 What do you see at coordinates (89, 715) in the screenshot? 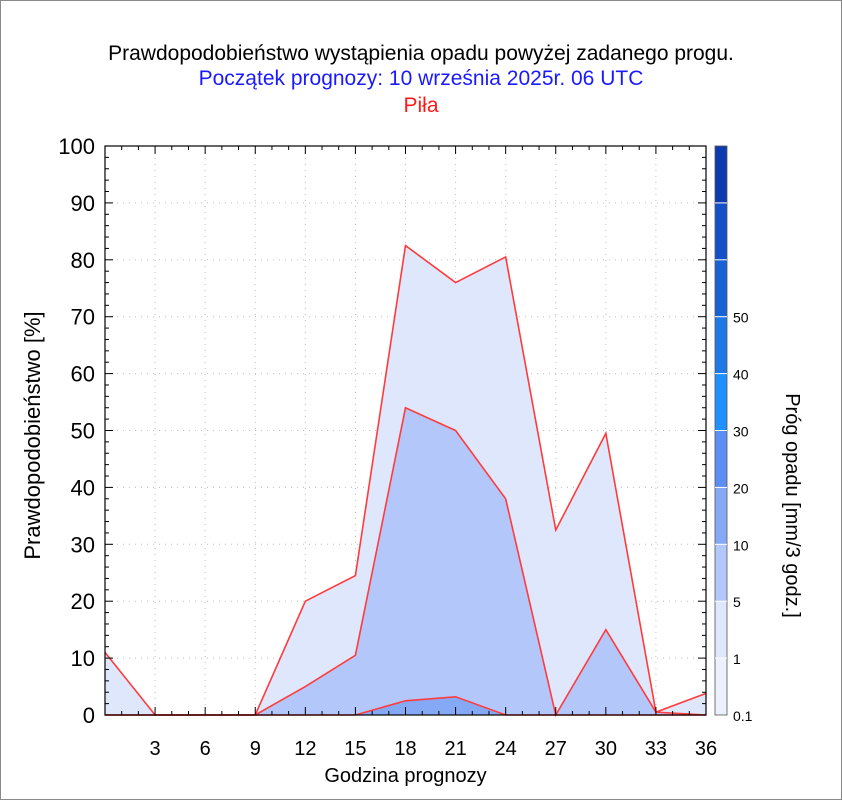
I see `y-tick-label: 0` at bounding box center [89, 715].